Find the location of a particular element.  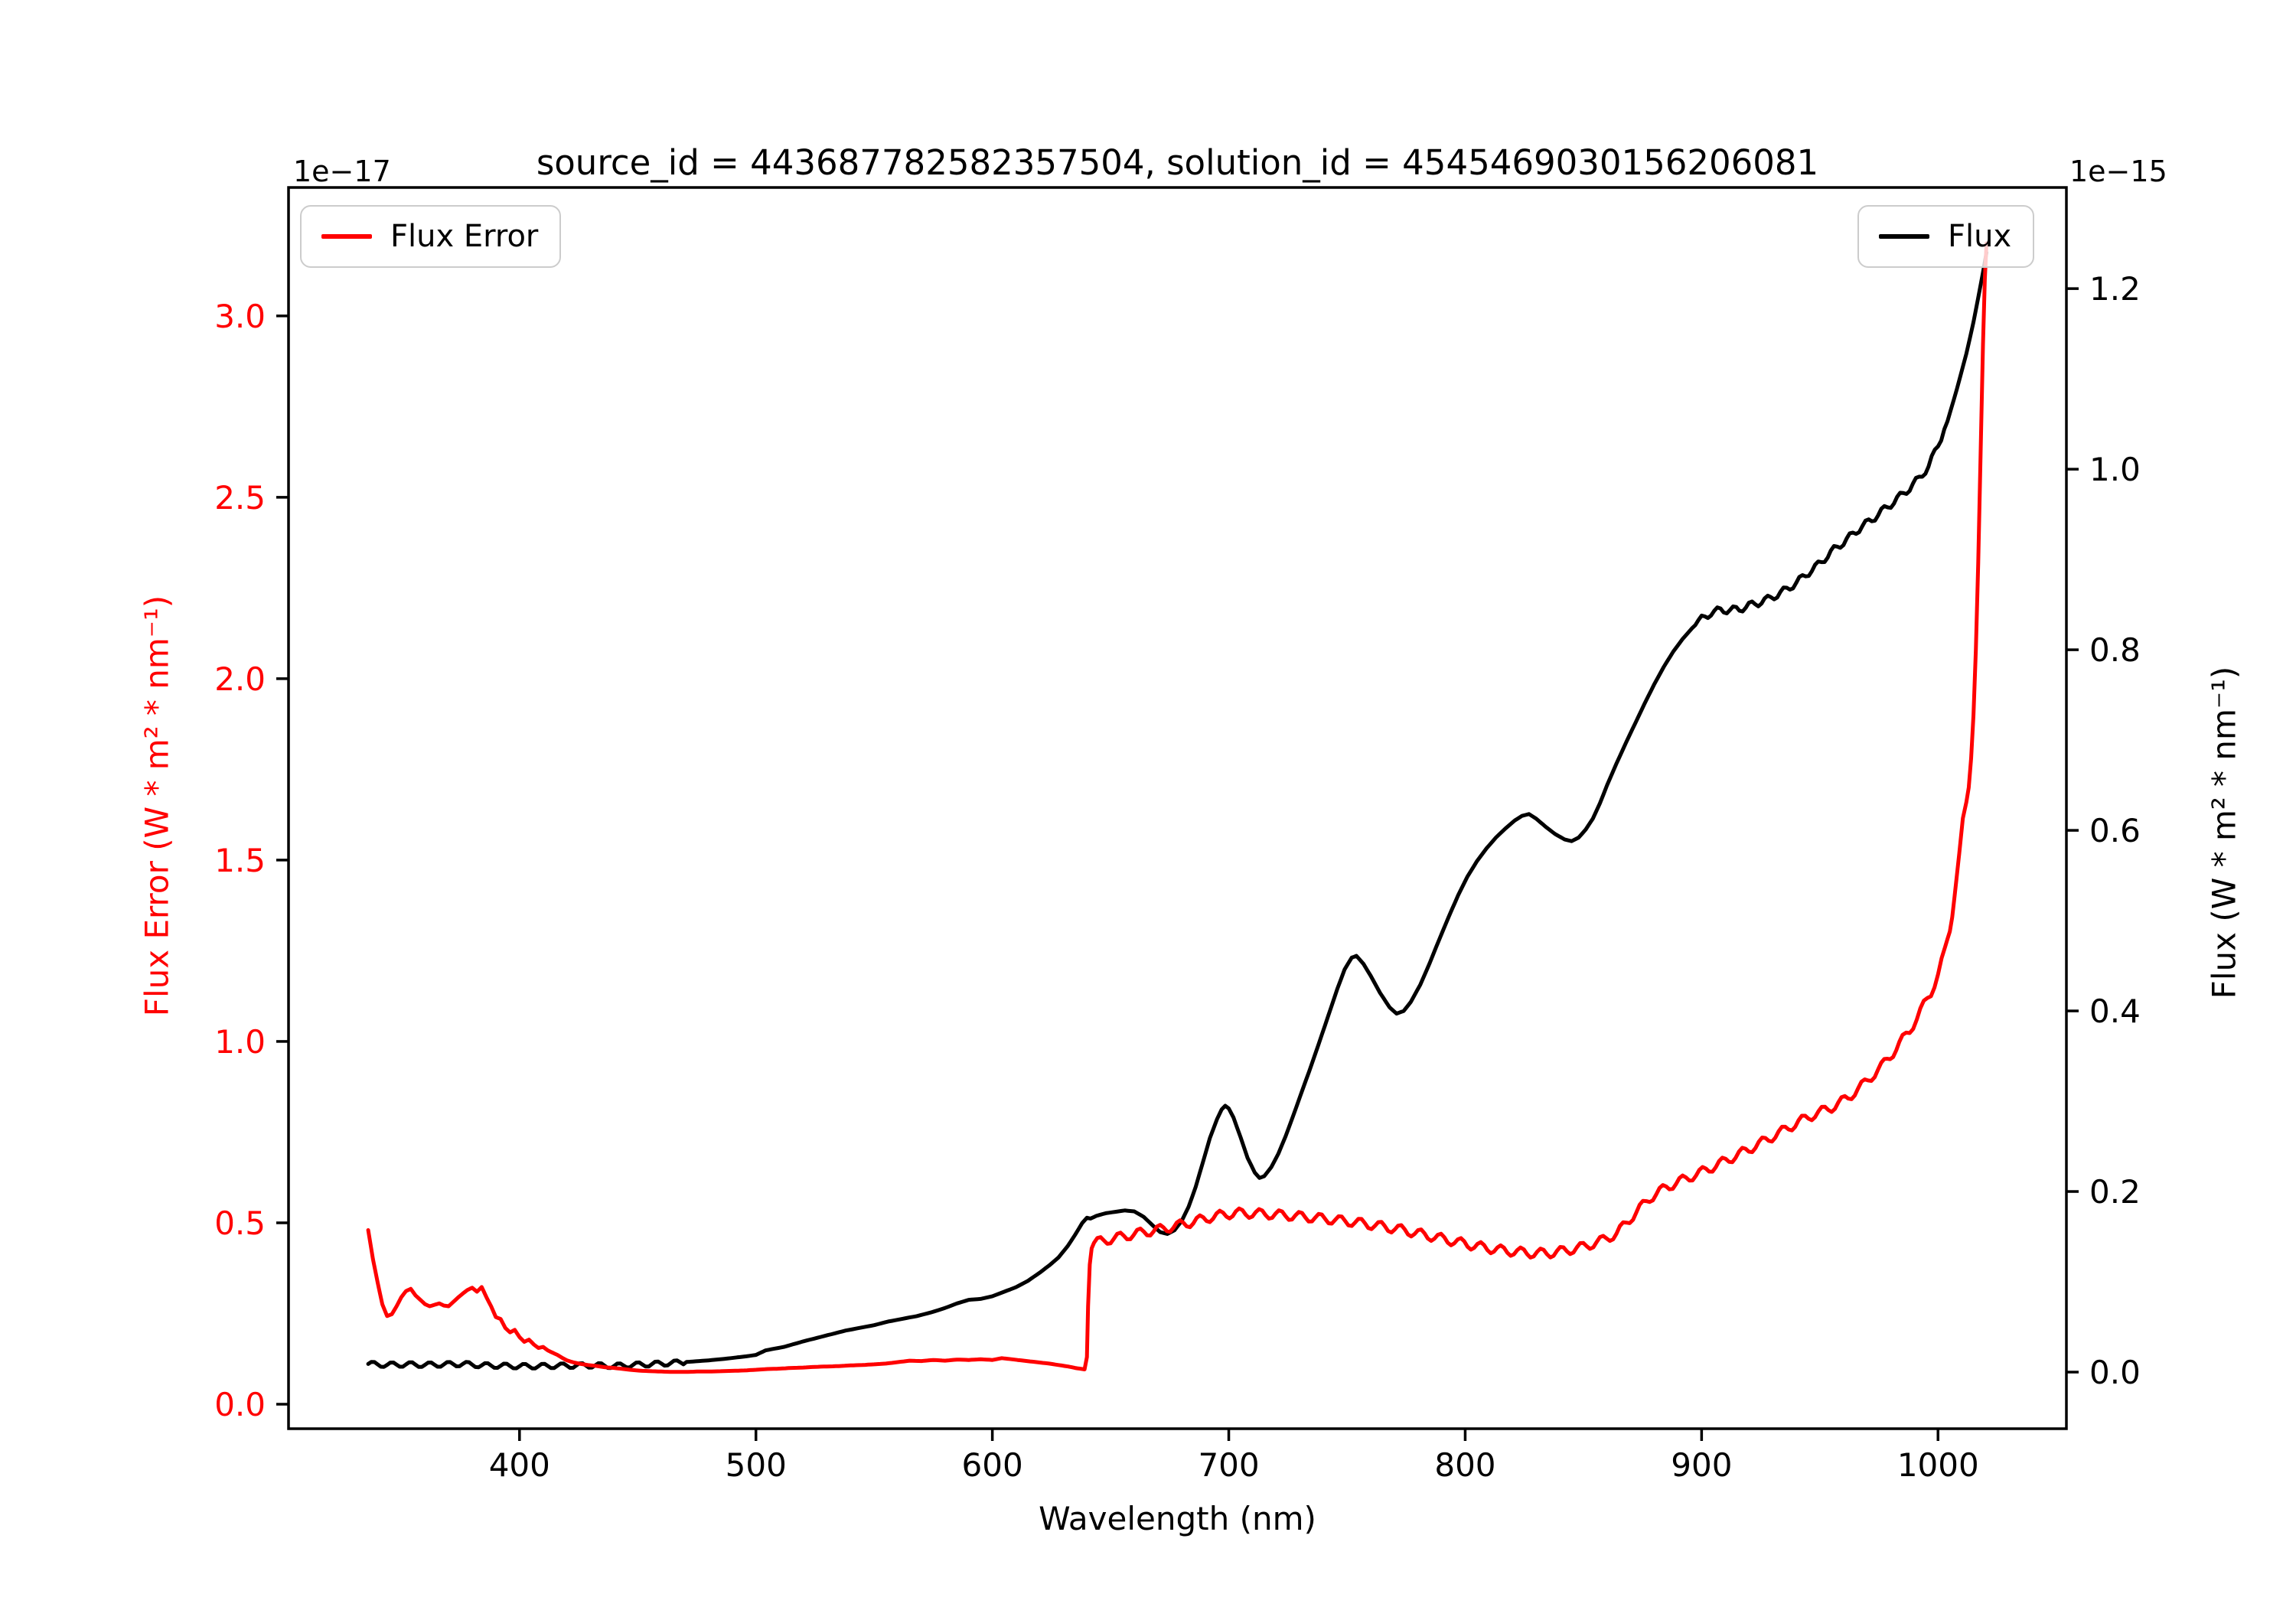

legend-flux-error: Flux Error is located at coordinates (431, 237).